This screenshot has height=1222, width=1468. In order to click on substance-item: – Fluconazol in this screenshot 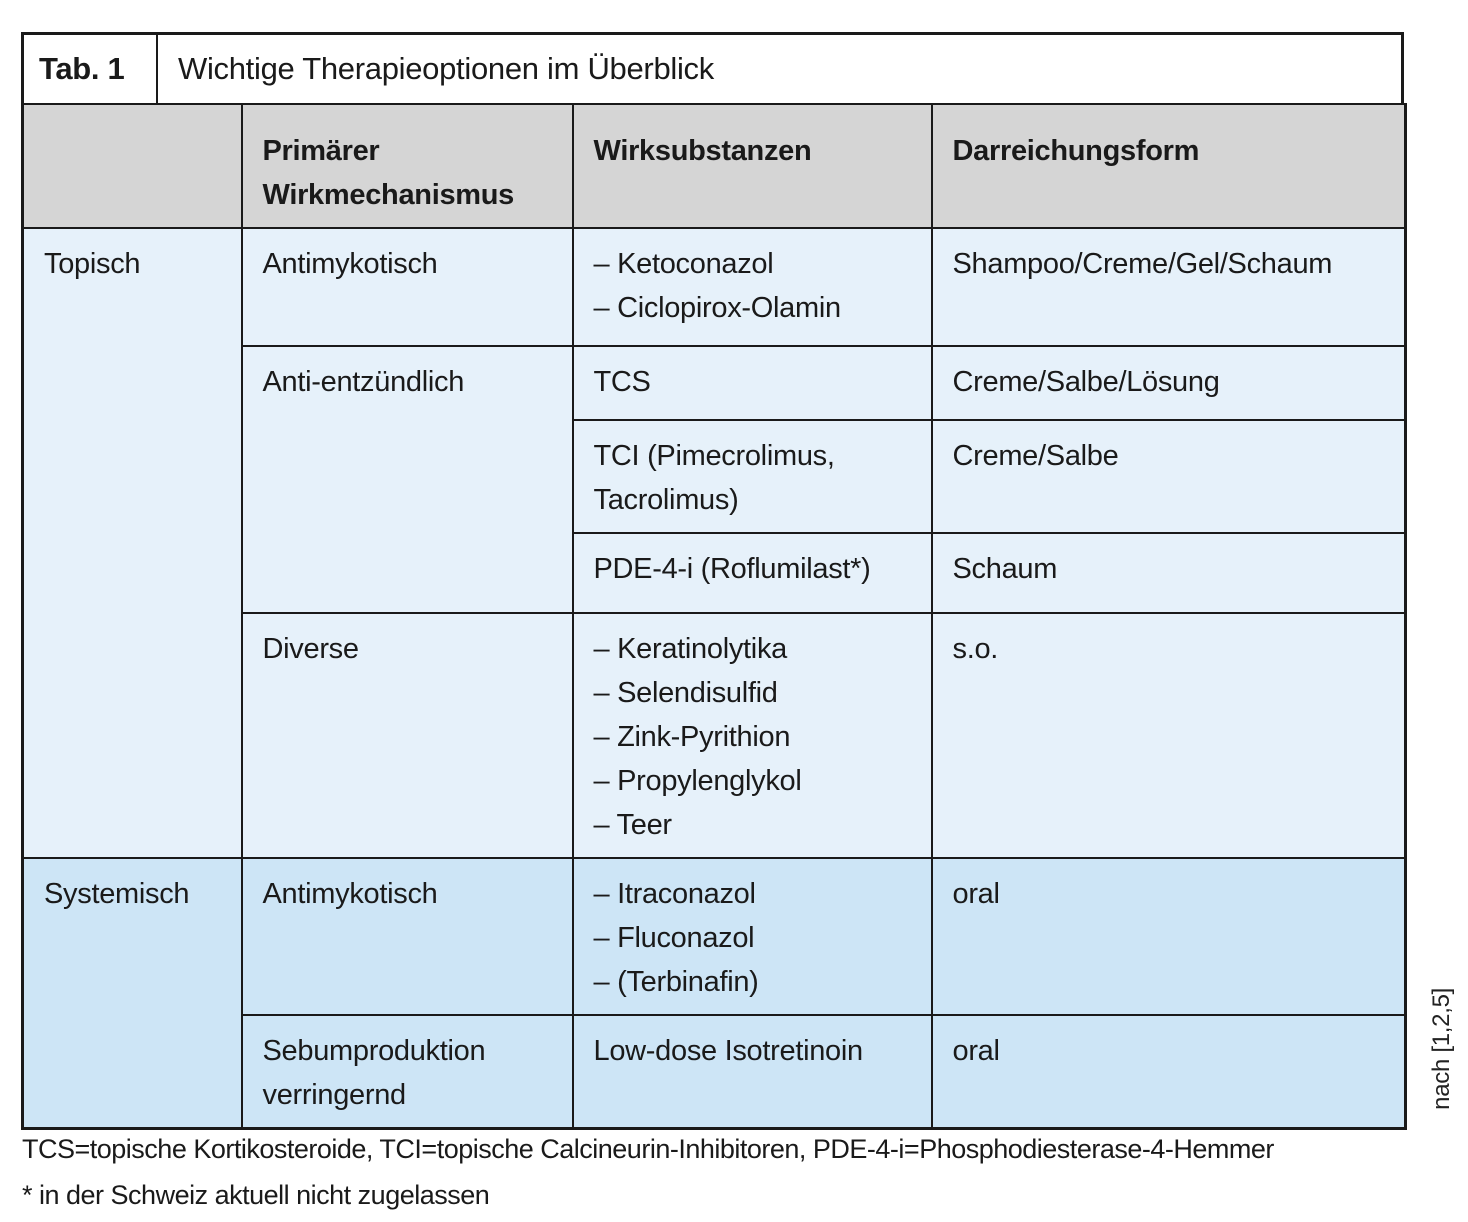, I will do `click(674, 938)`.